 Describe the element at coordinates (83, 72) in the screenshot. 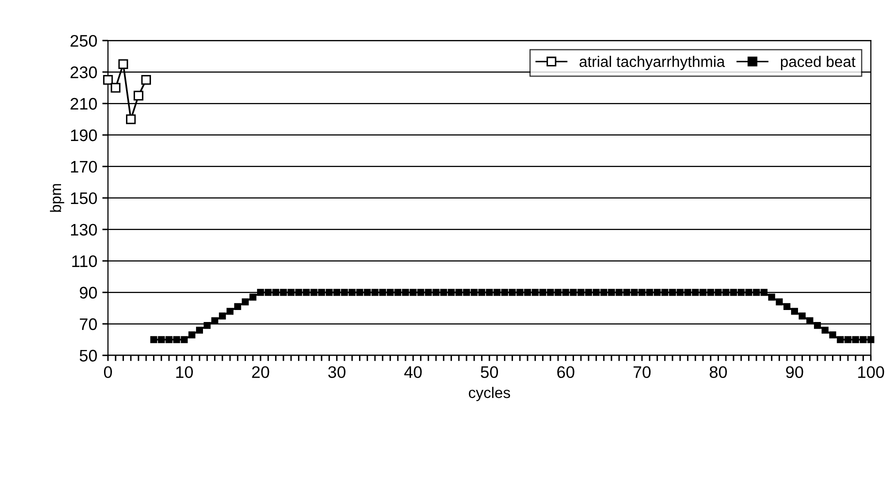

I see `y-tick-label: 230` at that location.